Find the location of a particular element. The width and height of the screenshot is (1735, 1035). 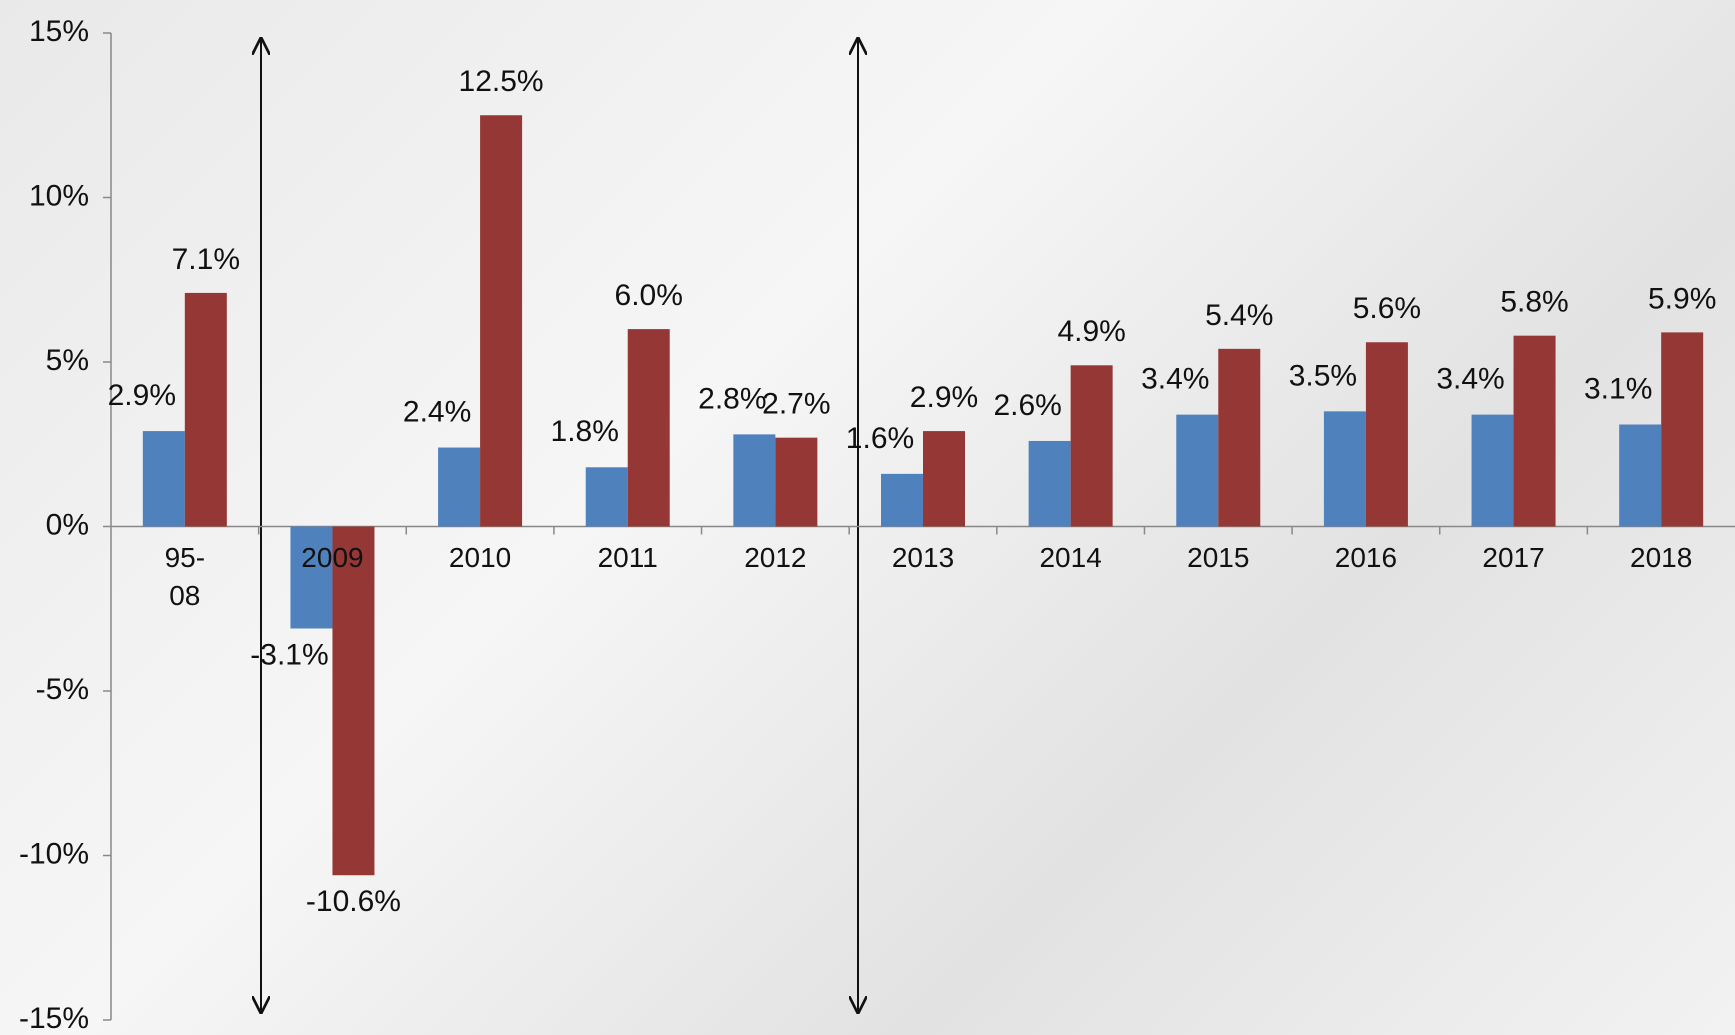

value-label: 7.1% is located at coordinates (206, 259).